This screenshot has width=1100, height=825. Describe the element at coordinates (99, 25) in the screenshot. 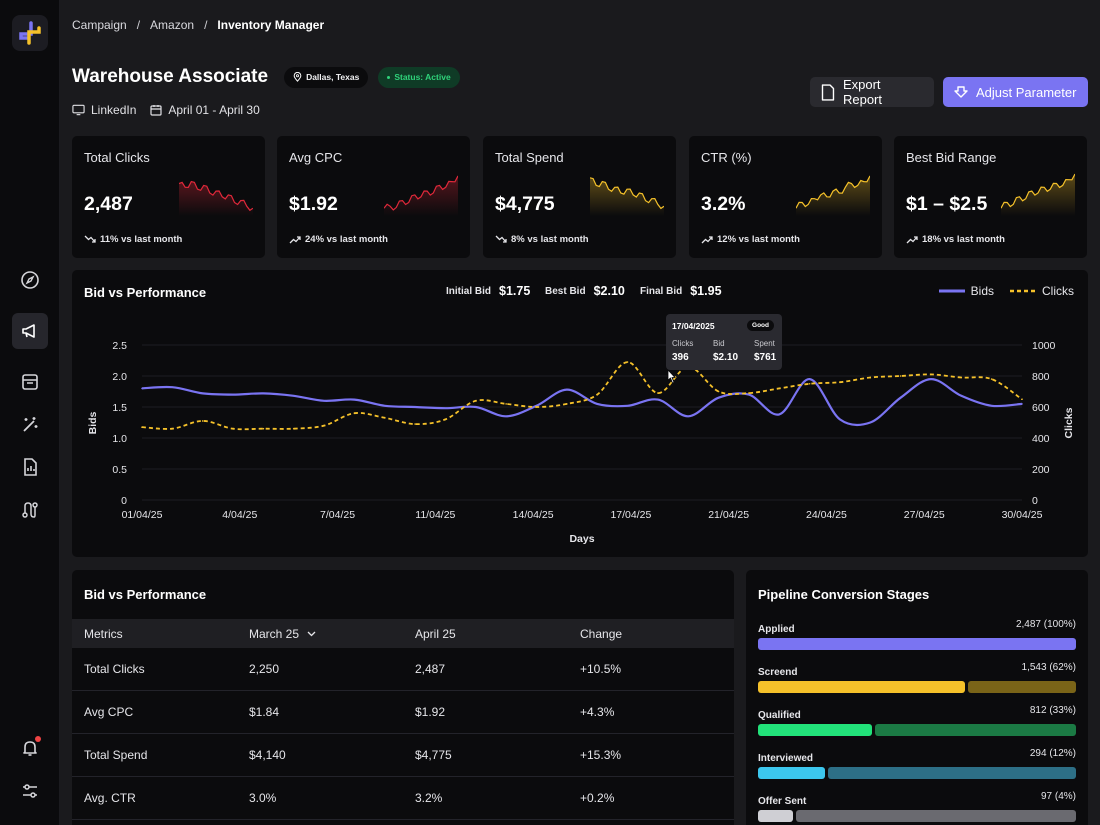

I see `breadcrumb-campaign: Campaign` at that location.